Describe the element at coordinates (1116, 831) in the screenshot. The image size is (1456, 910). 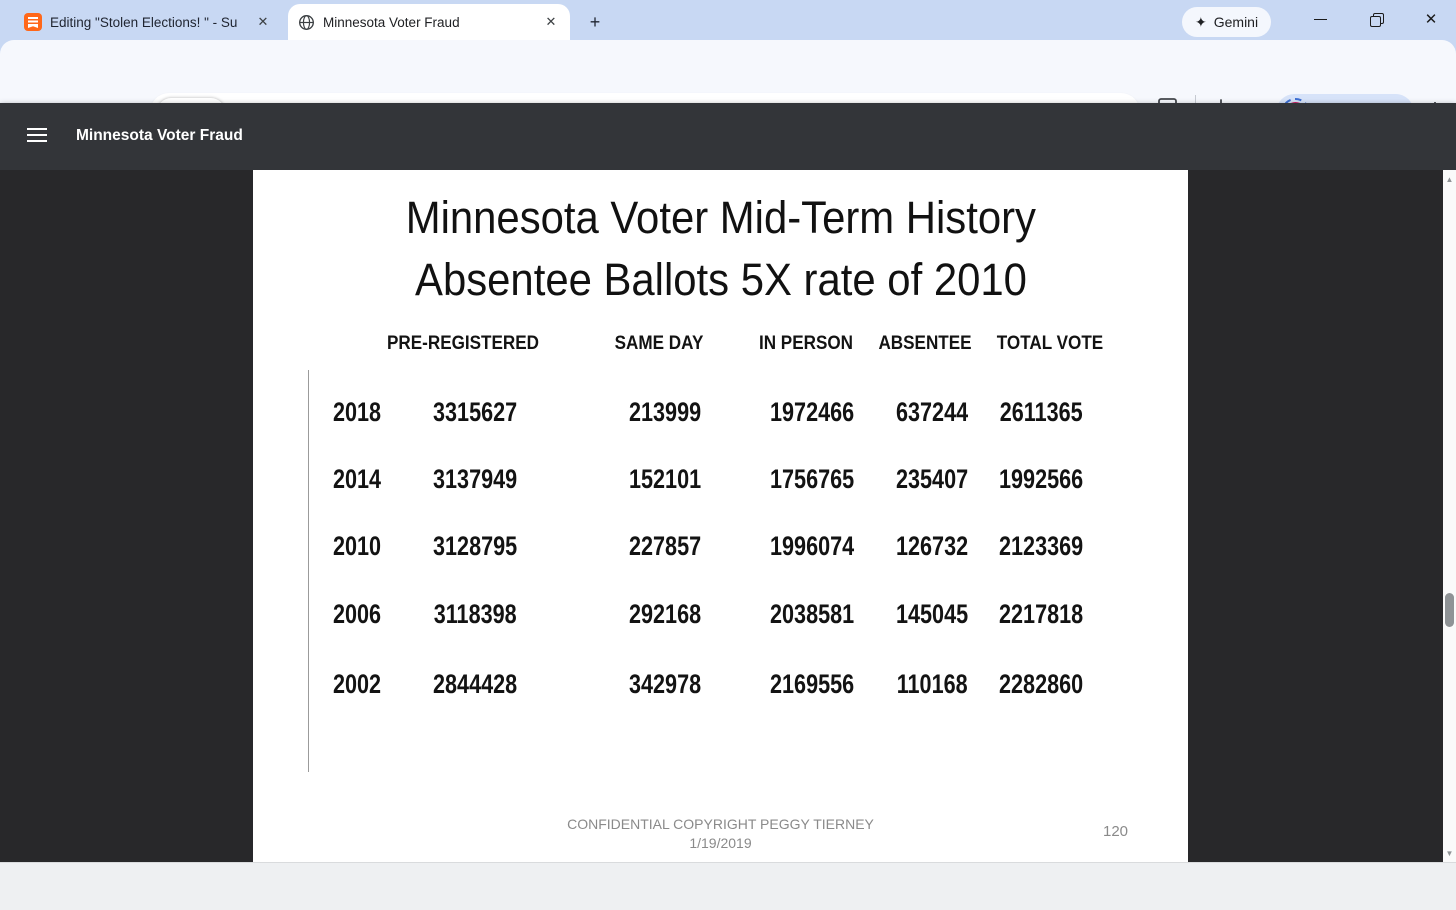
I see `doc-page-number: 120` at that location.